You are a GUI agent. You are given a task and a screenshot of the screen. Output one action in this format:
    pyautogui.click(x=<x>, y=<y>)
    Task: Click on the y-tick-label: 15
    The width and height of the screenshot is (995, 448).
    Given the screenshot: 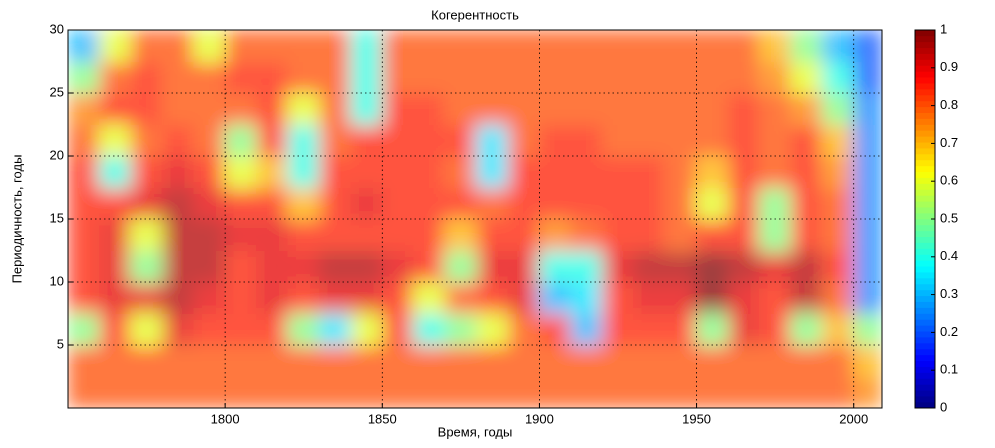 What is the action you would take?
    pyautogui.click(x=57, y=217)
    